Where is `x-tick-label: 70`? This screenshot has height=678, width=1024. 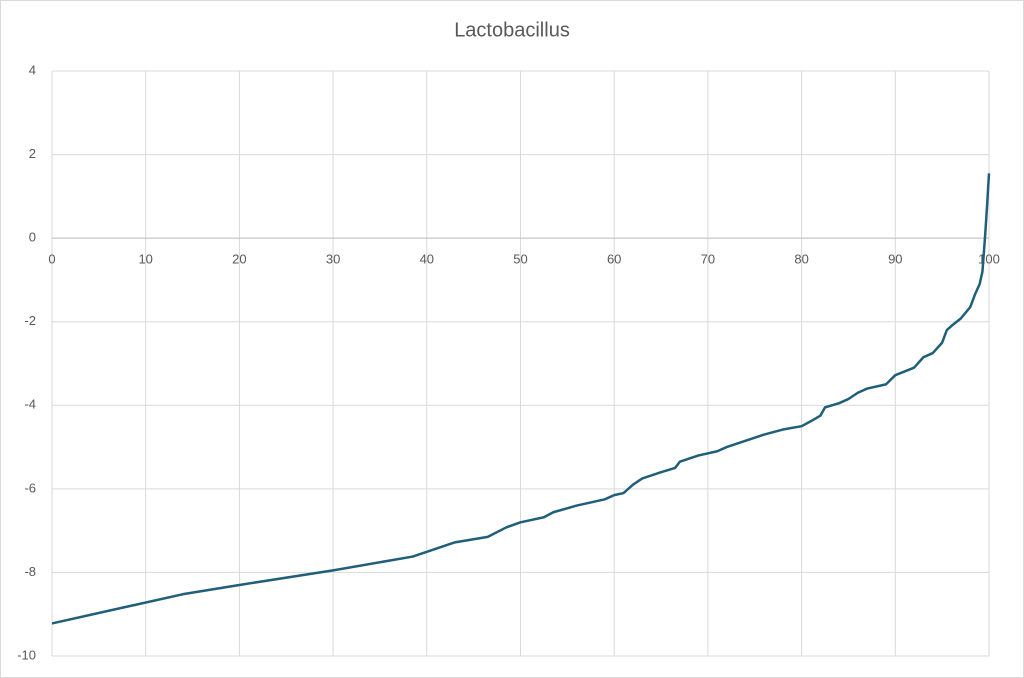 x-tick-label: 70 is located at coordinates (708, 259).